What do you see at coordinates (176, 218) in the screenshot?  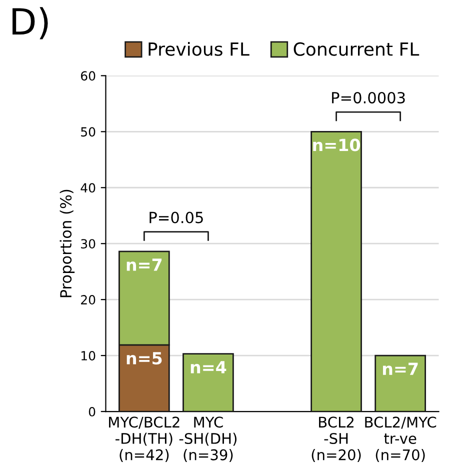 I see `annotation: P=0.05` at bounding box center [176, 218].